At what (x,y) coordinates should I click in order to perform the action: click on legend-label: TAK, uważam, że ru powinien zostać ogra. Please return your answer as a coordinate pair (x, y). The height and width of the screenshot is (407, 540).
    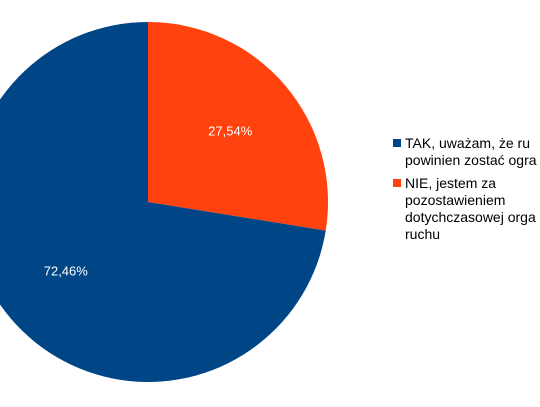
    Looking at the image, I should click on (471, 151).